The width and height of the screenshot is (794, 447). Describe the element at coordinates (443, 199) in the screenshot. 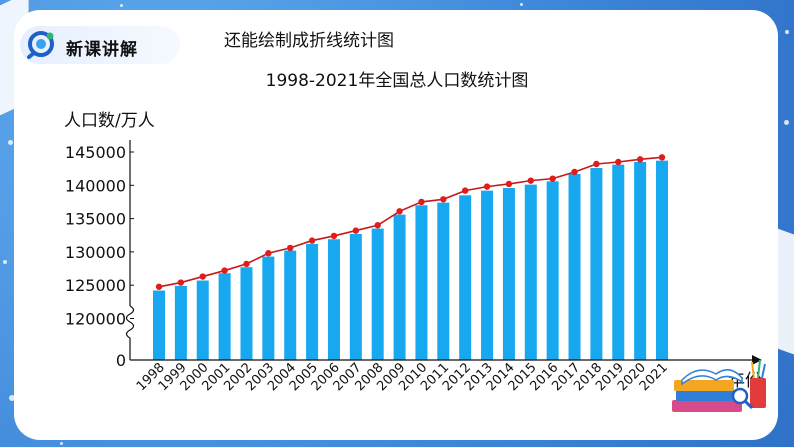

I see `point-2011` at that location.